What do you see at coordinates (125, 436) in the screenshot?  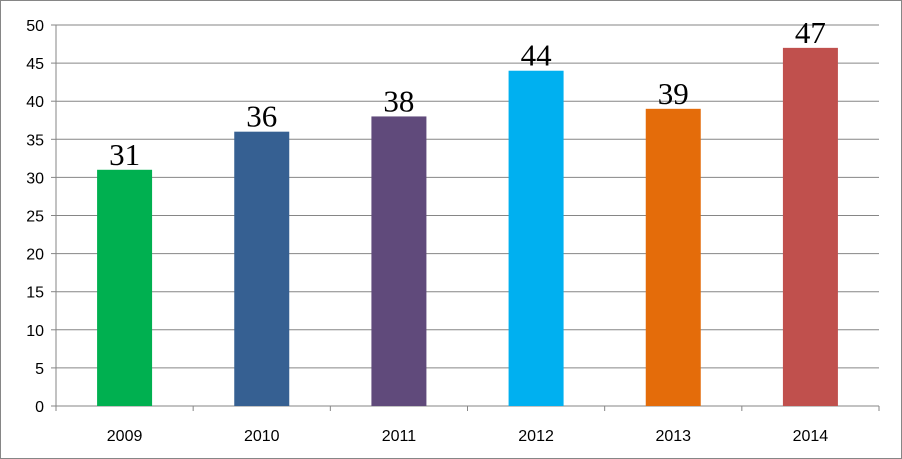 I see `x-tick-label-2009: 2009` at bounding box center [125, 436].